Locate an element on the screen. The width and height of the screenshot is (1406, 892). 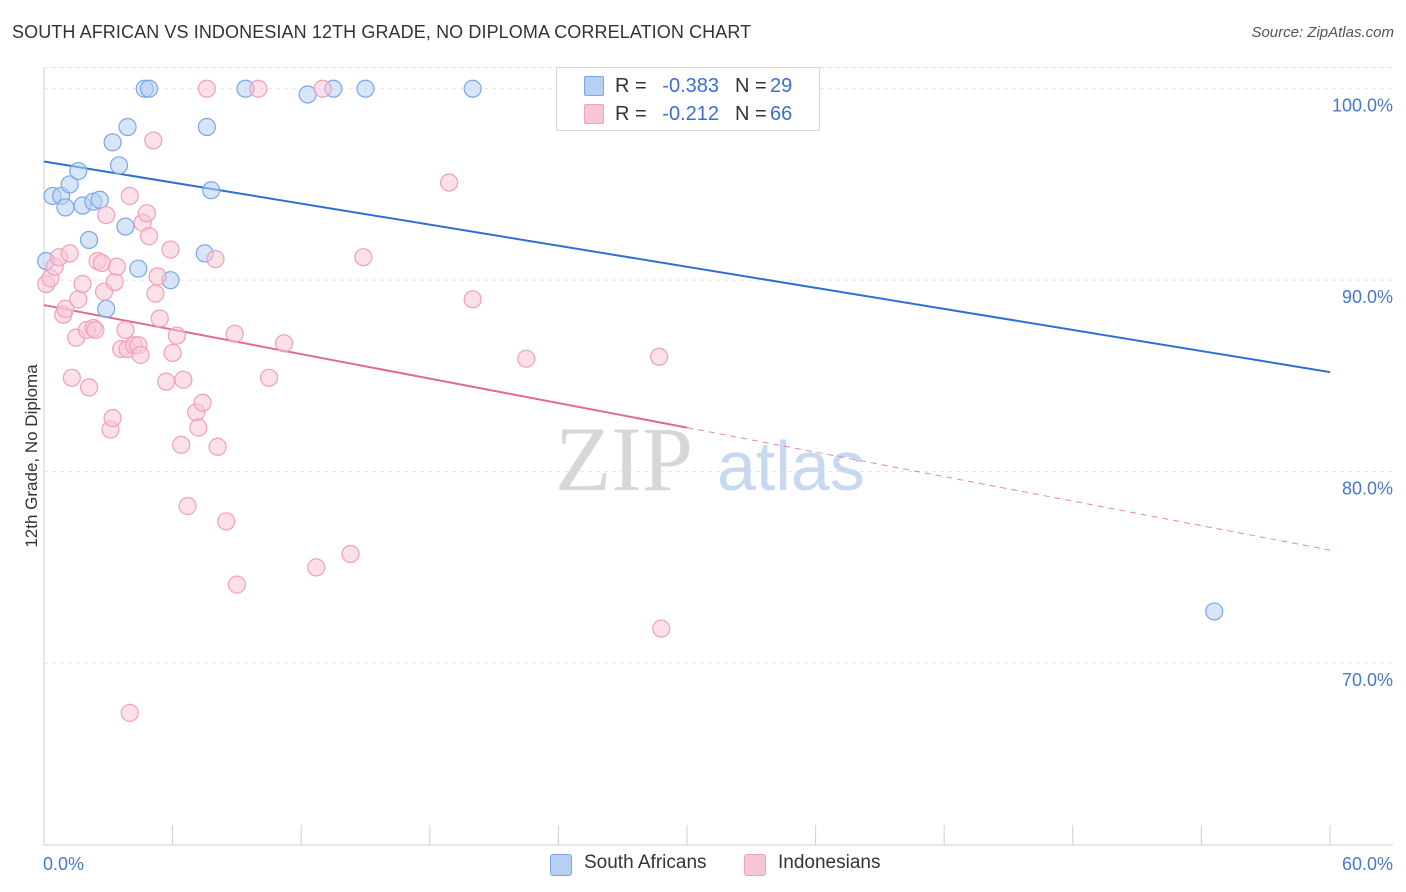
legend-r-value: -0.212 is located at coordinates (690, 114).